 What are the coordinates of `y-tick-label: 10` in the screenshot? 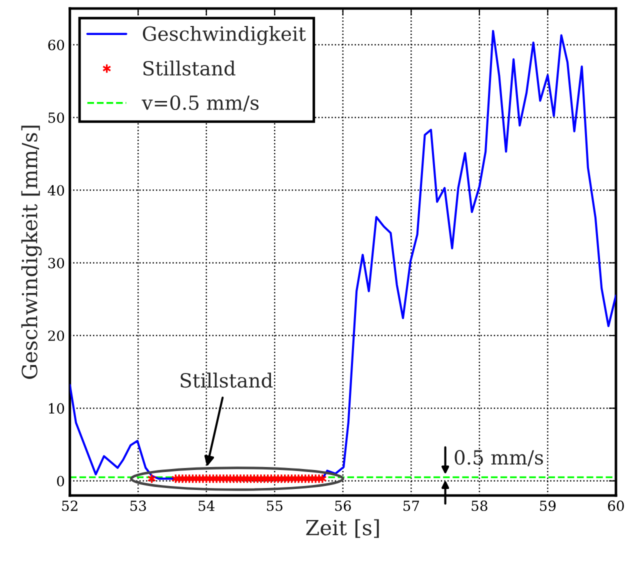 It's located at (56, 408).